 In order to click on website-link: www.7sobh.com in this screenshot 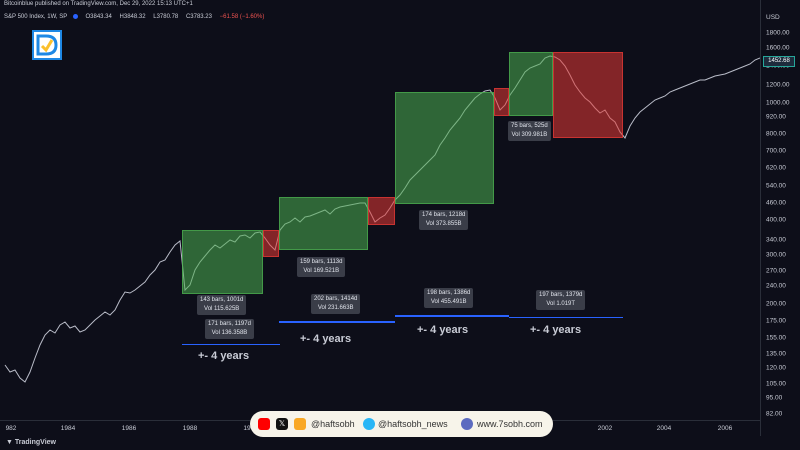, I will do `click(510, 424)`.